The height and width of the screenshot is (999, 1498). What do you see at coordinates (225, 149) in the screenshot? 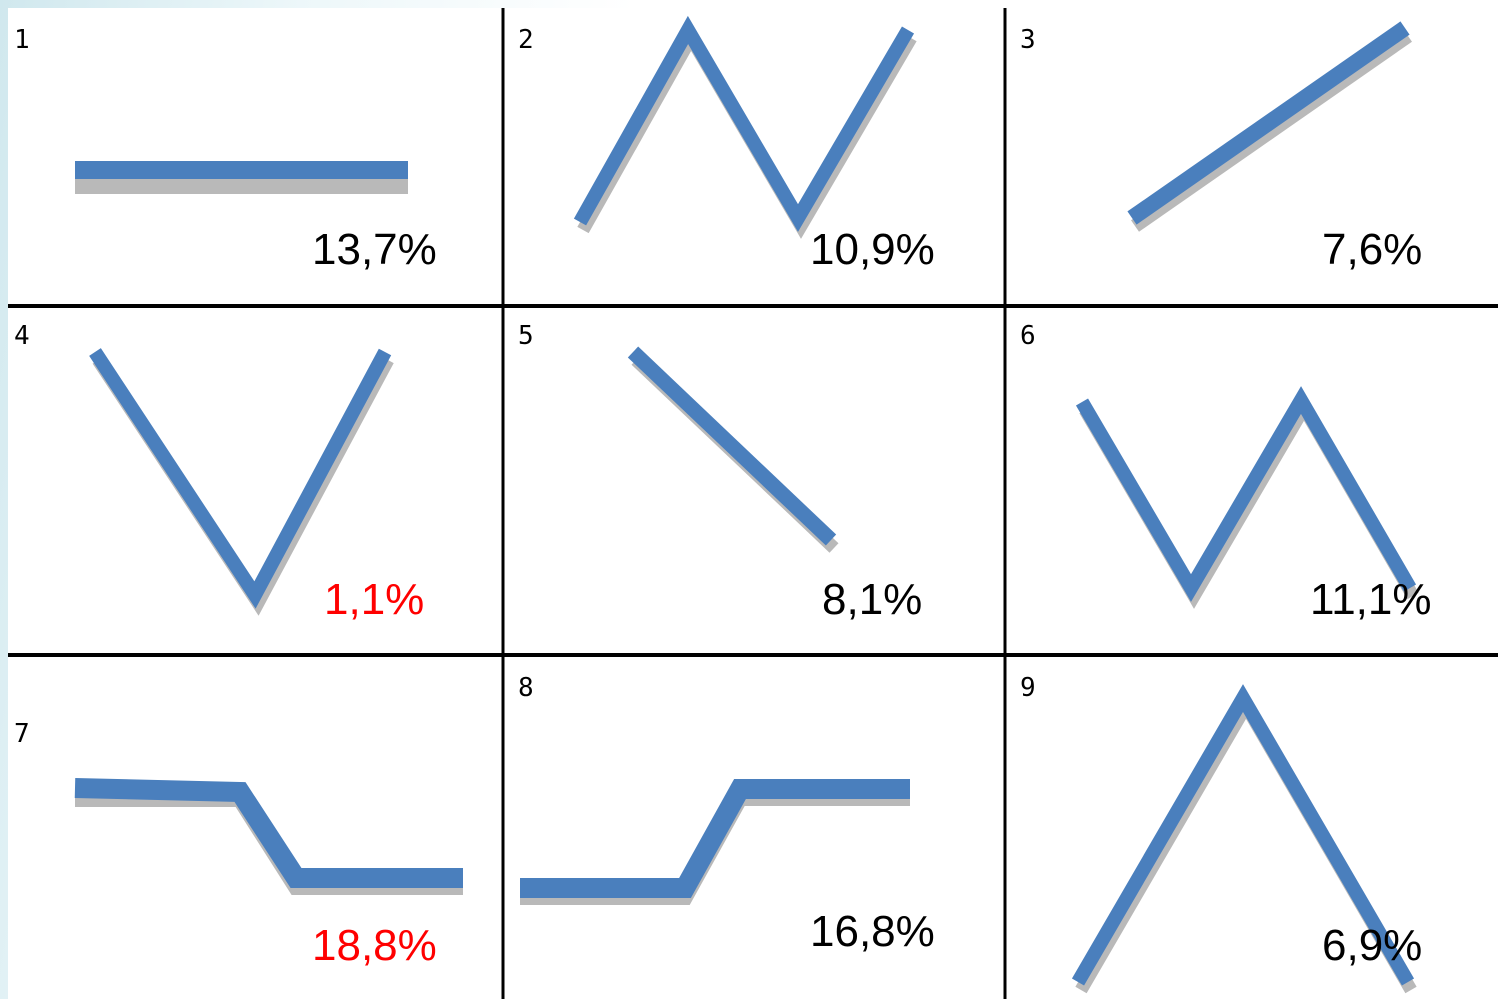
I see `cell-1: 1 13,7%` at bounding box center [225, 149].